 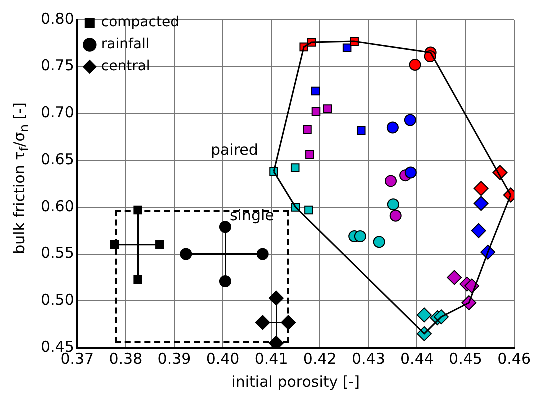 What do you see at coordinates (57, 113) in the screenshot?
I see `y-tick-label: 0.70` at bounding box center [57, 113].